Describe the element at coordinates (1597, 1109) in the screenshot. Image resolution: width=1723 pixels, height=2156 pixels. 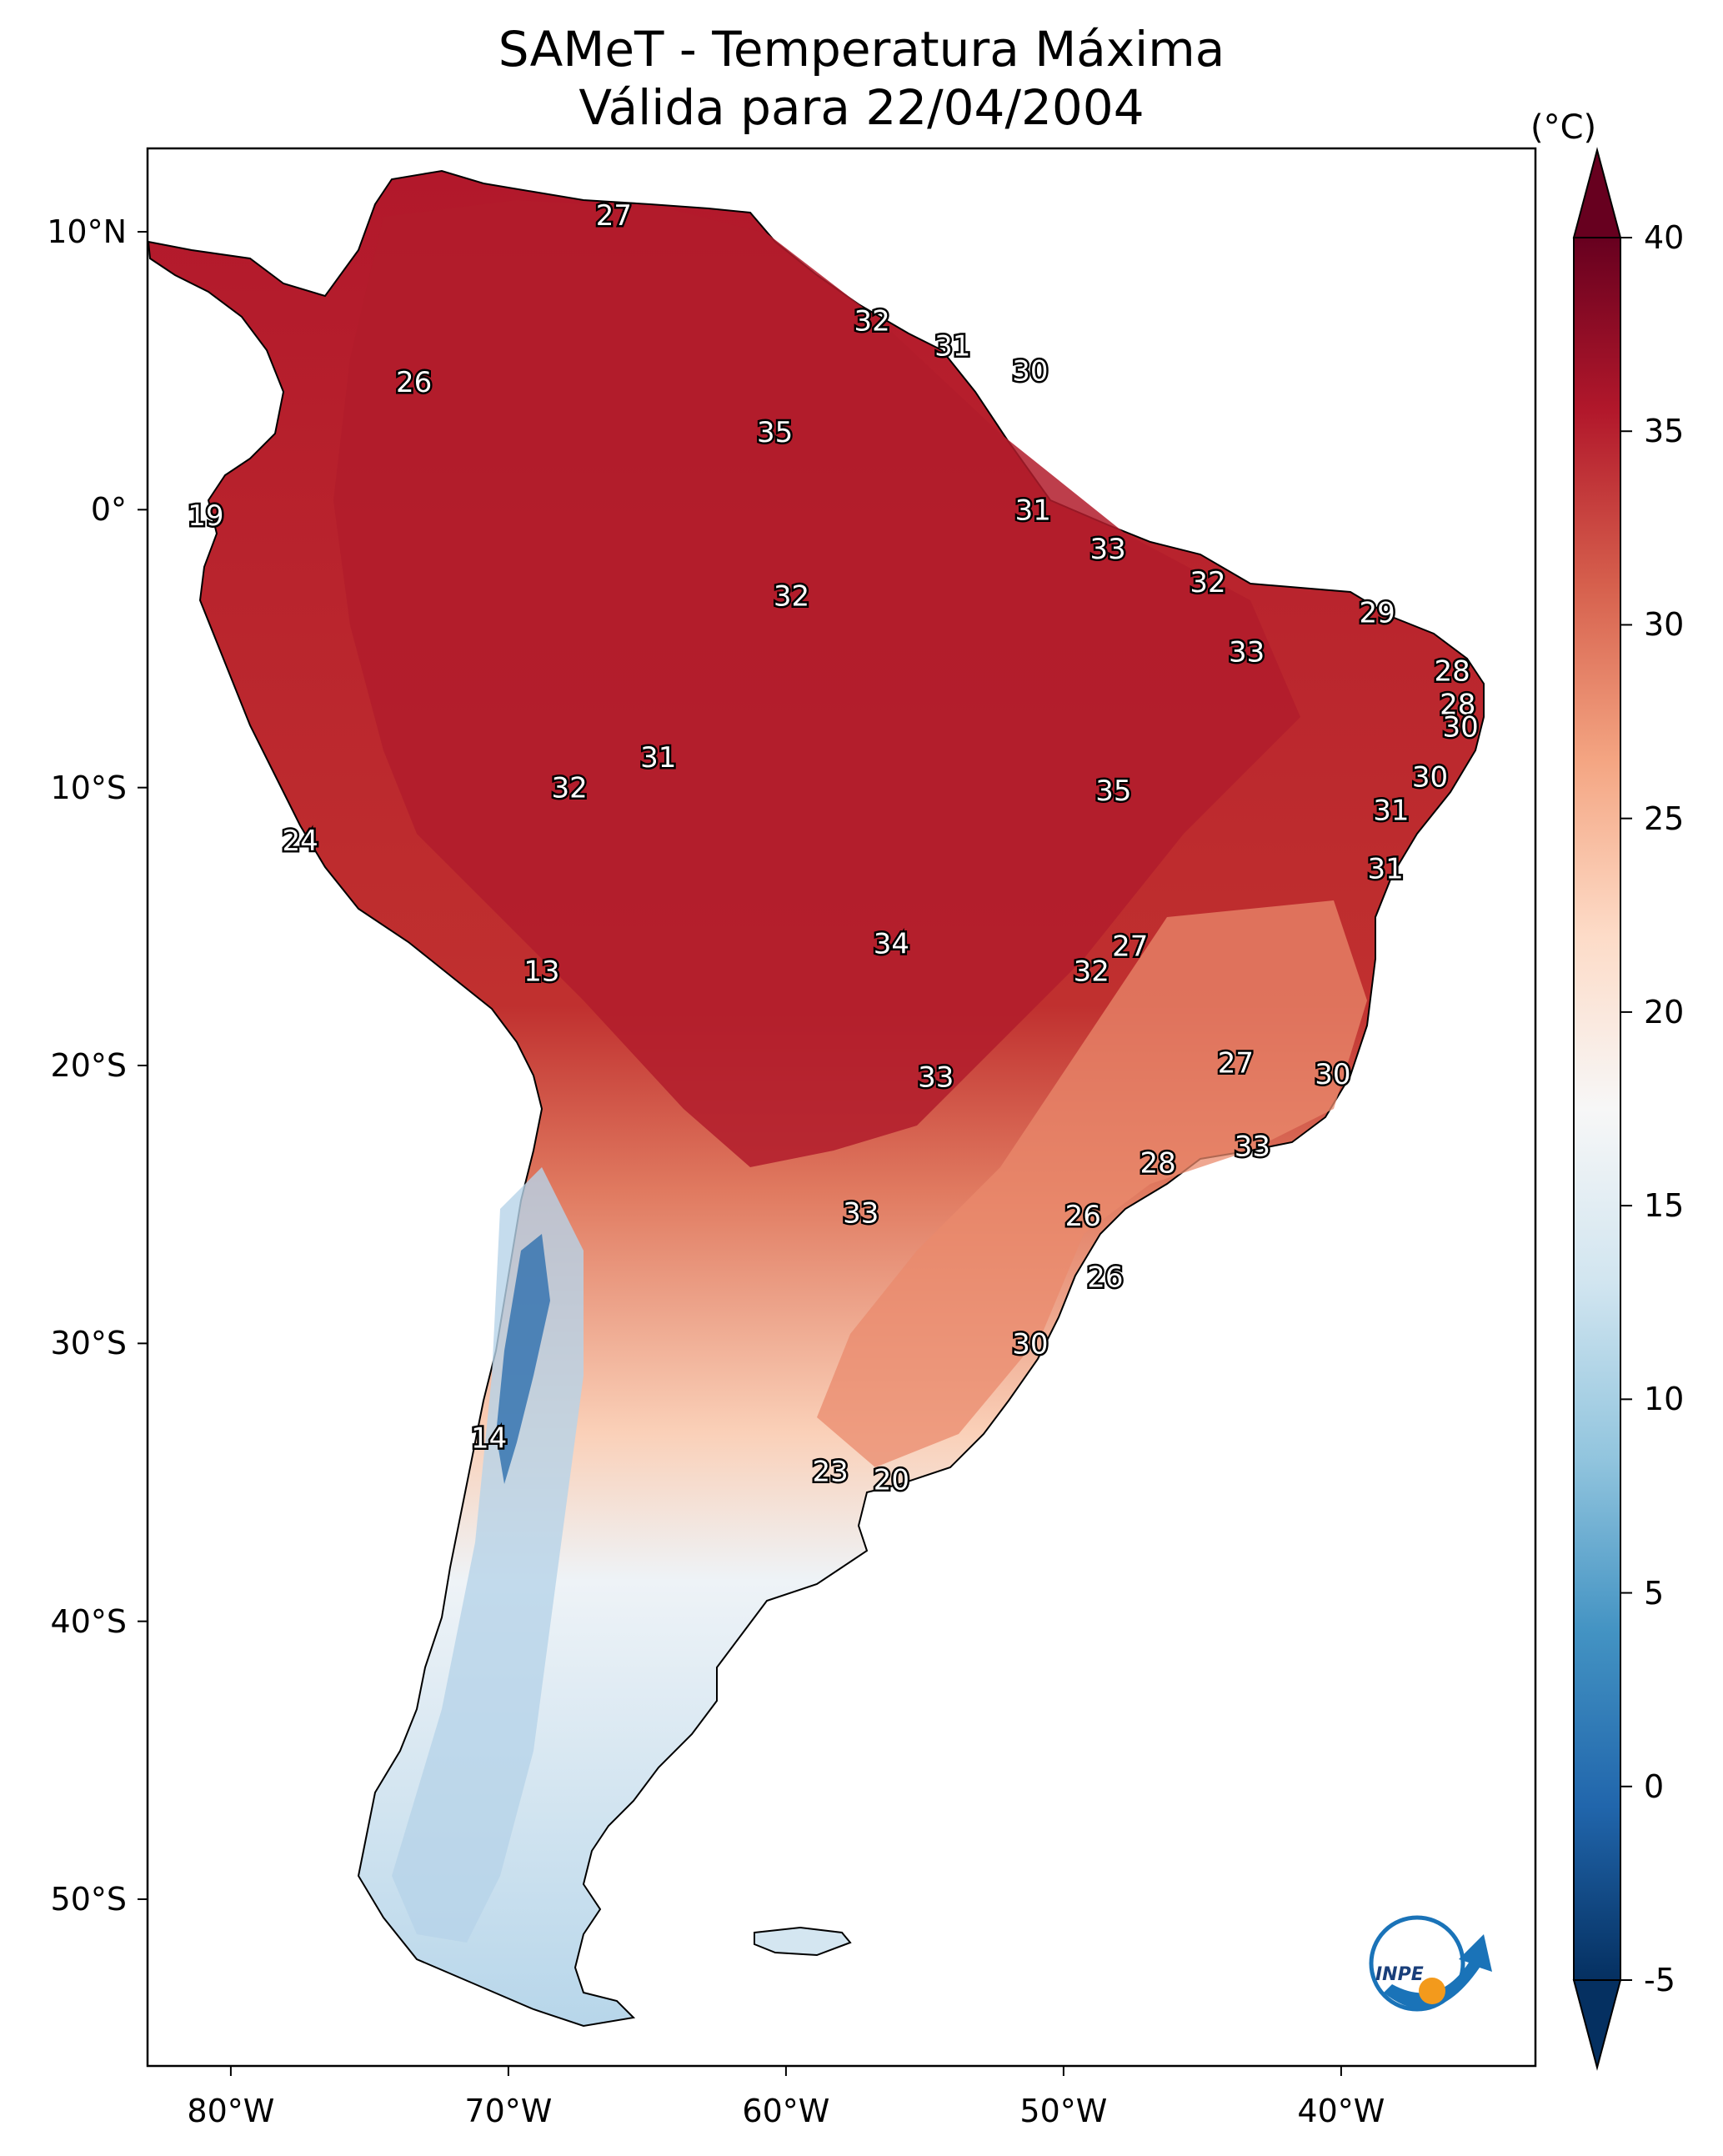
I see `colorbar-gradient` at that location.